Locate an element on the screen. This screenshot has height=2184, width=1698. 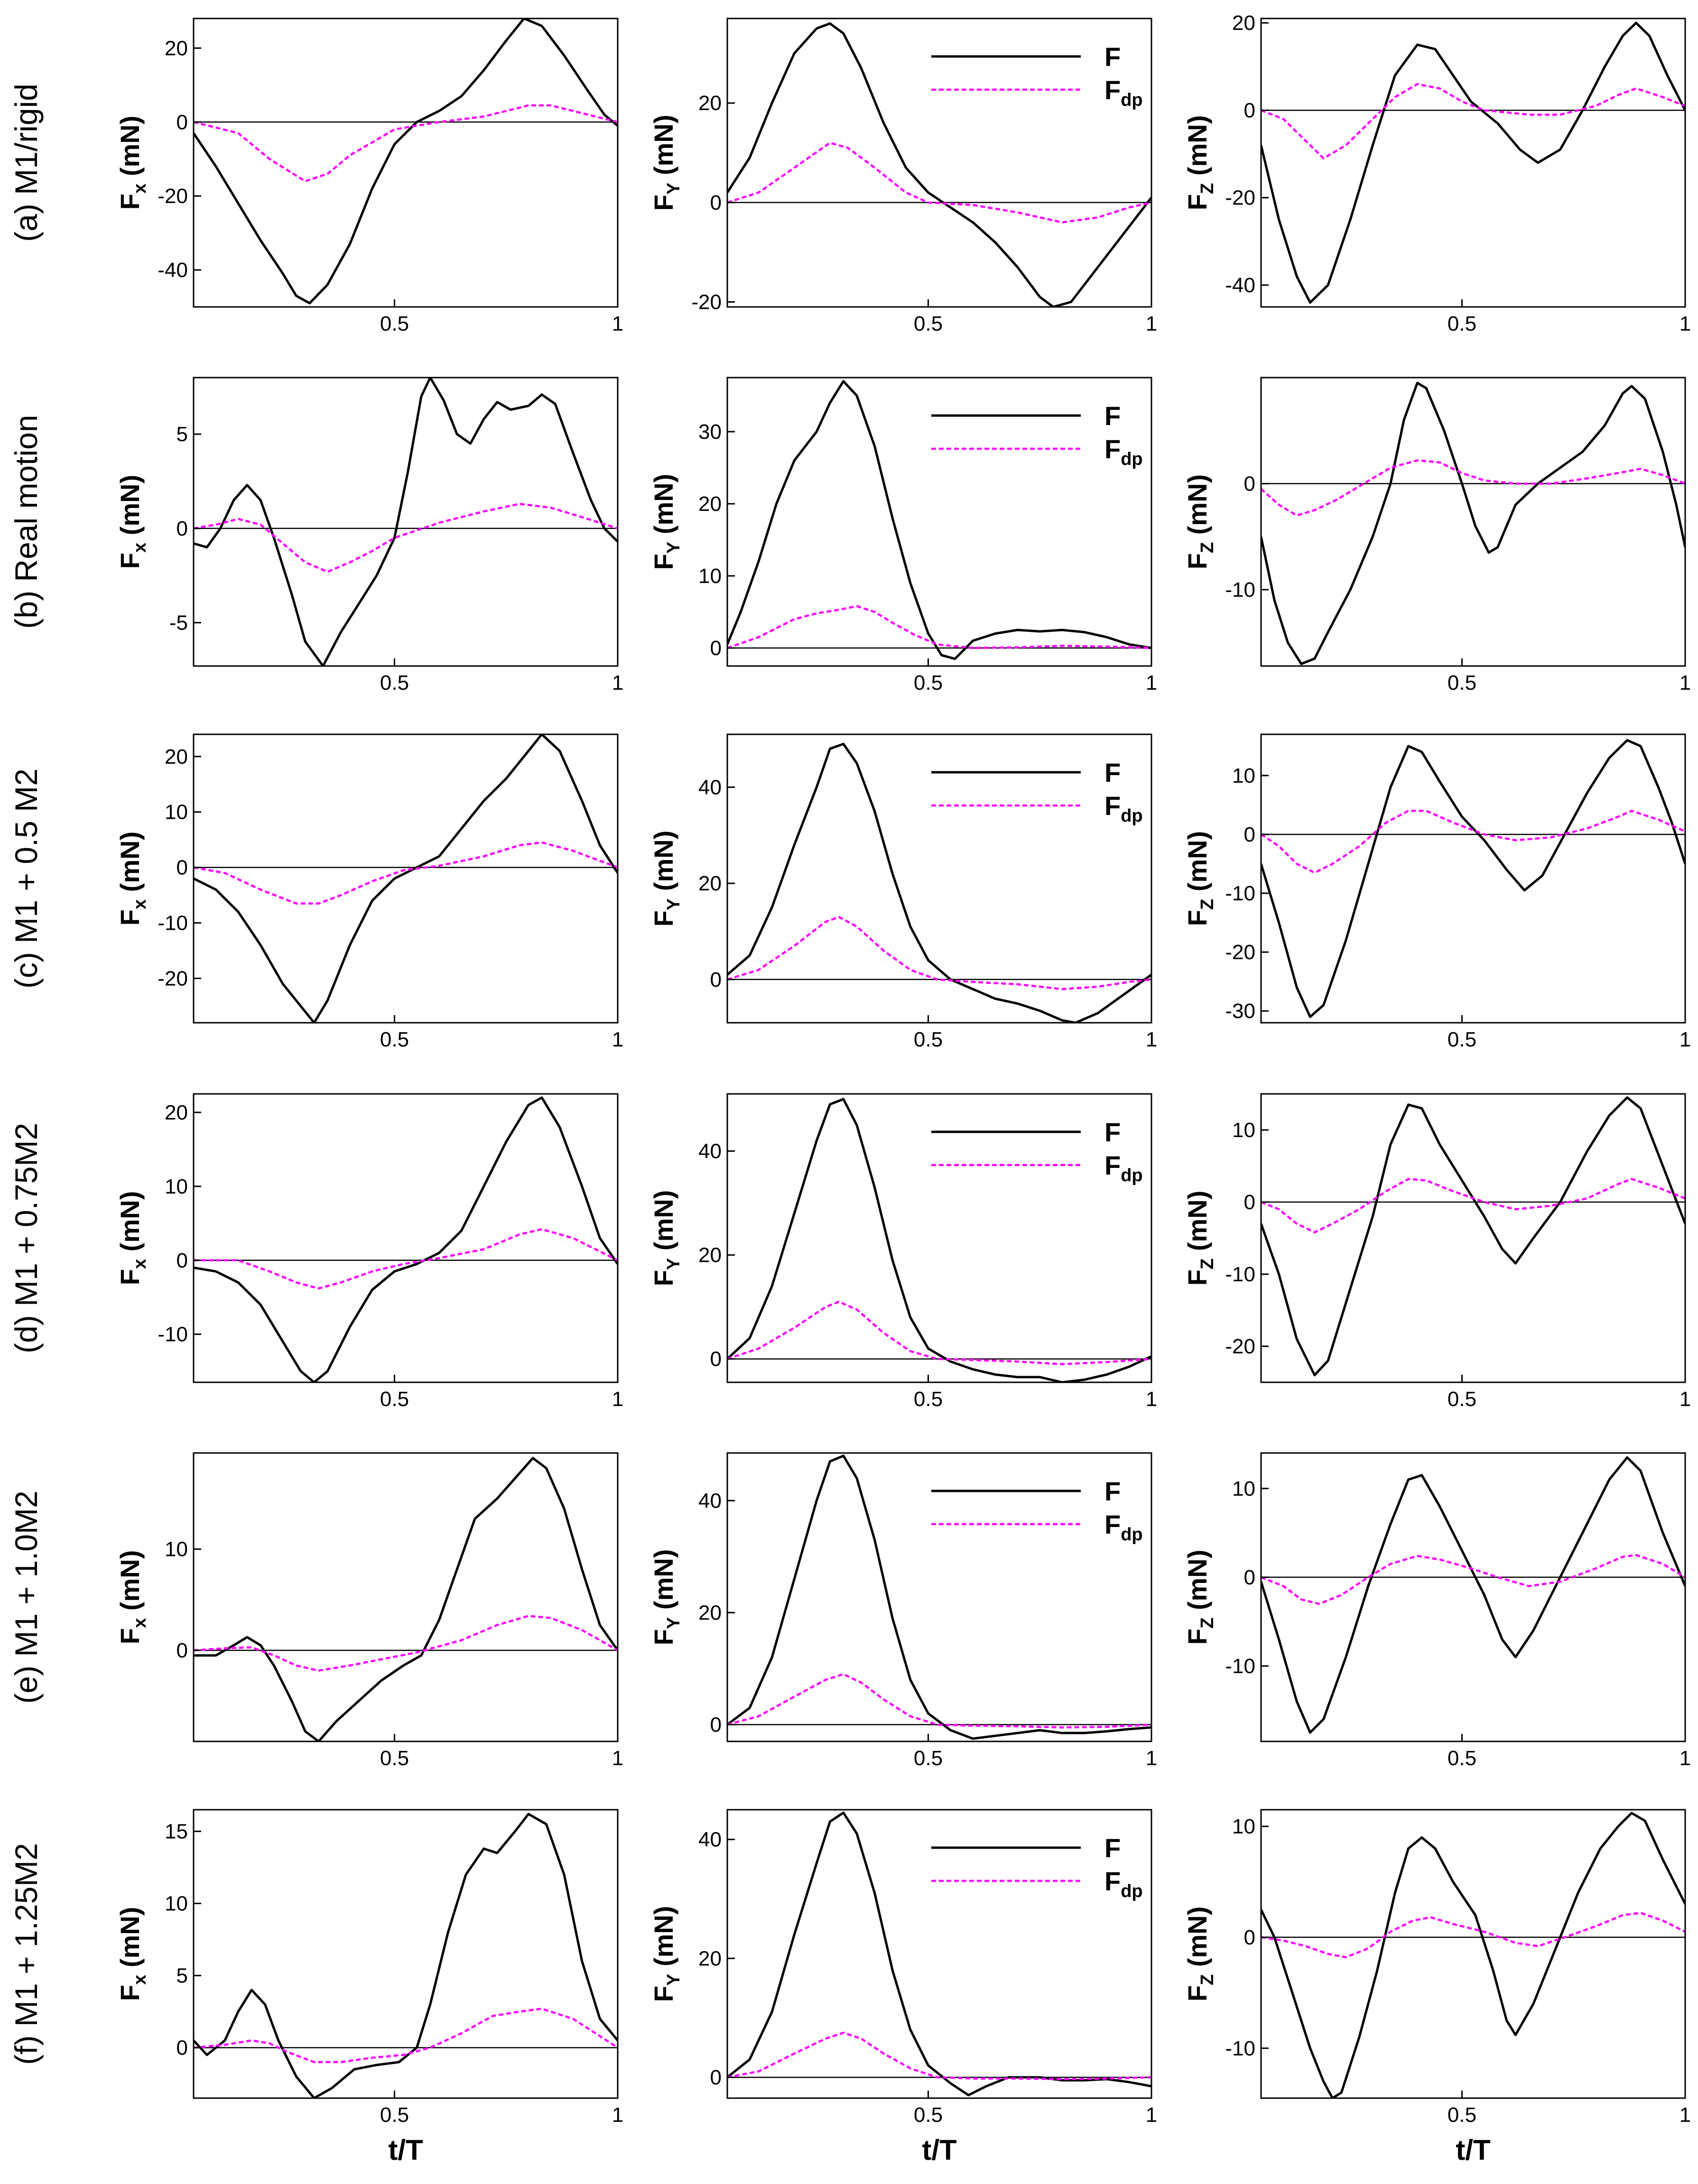
chart-11-frame is located at coordinates (1473, 1238).